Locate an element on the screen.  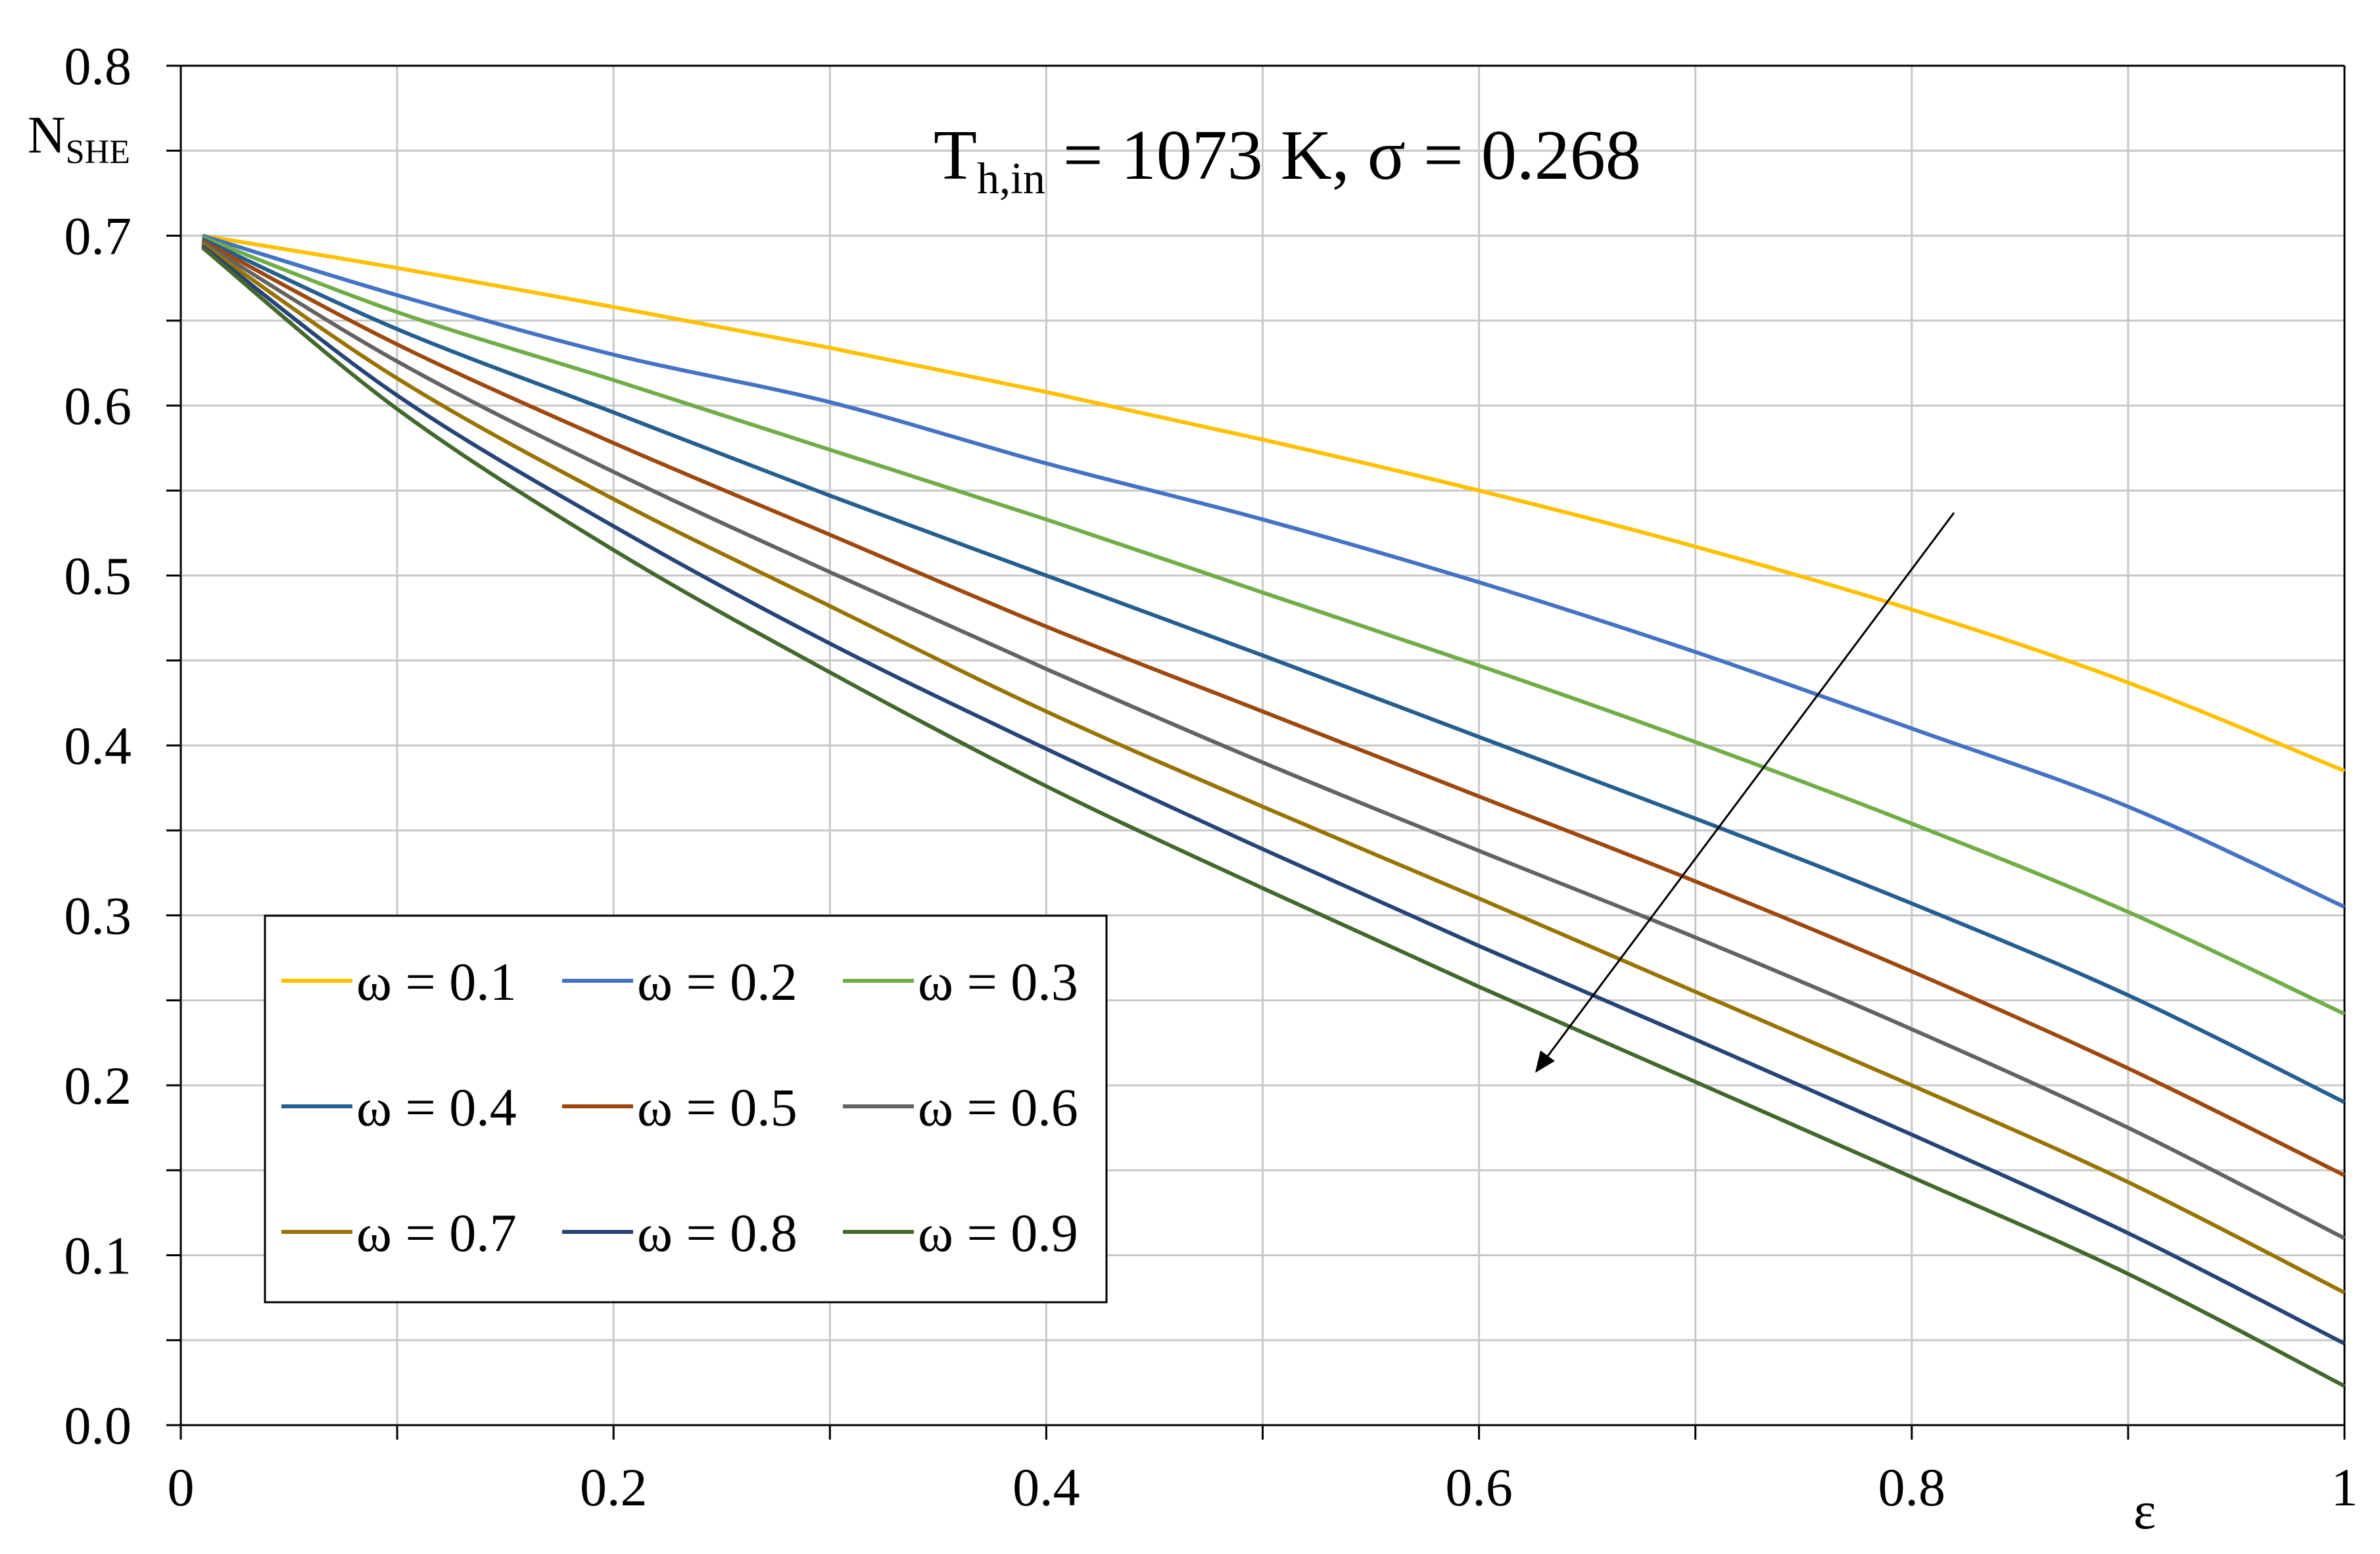
legend-label: ω = 0.8 is located at coordinates (717, 1233).